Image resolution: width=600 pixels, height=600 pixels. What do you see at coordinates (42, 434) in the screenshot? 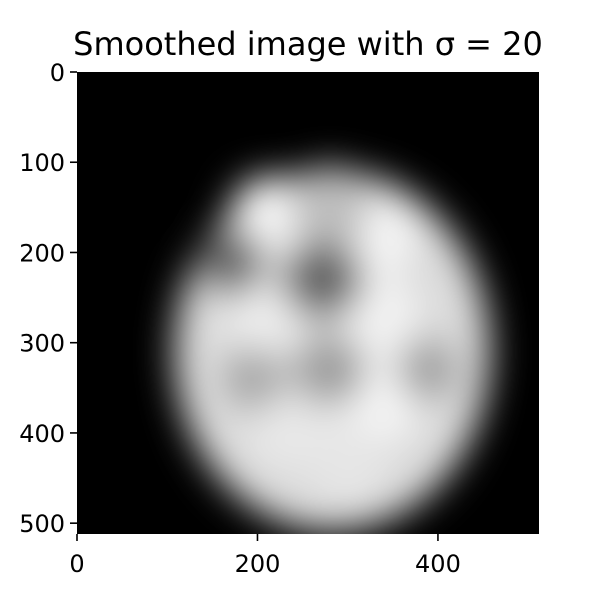
I see `y-tick-label: 400` at bounding box center [42, 434].